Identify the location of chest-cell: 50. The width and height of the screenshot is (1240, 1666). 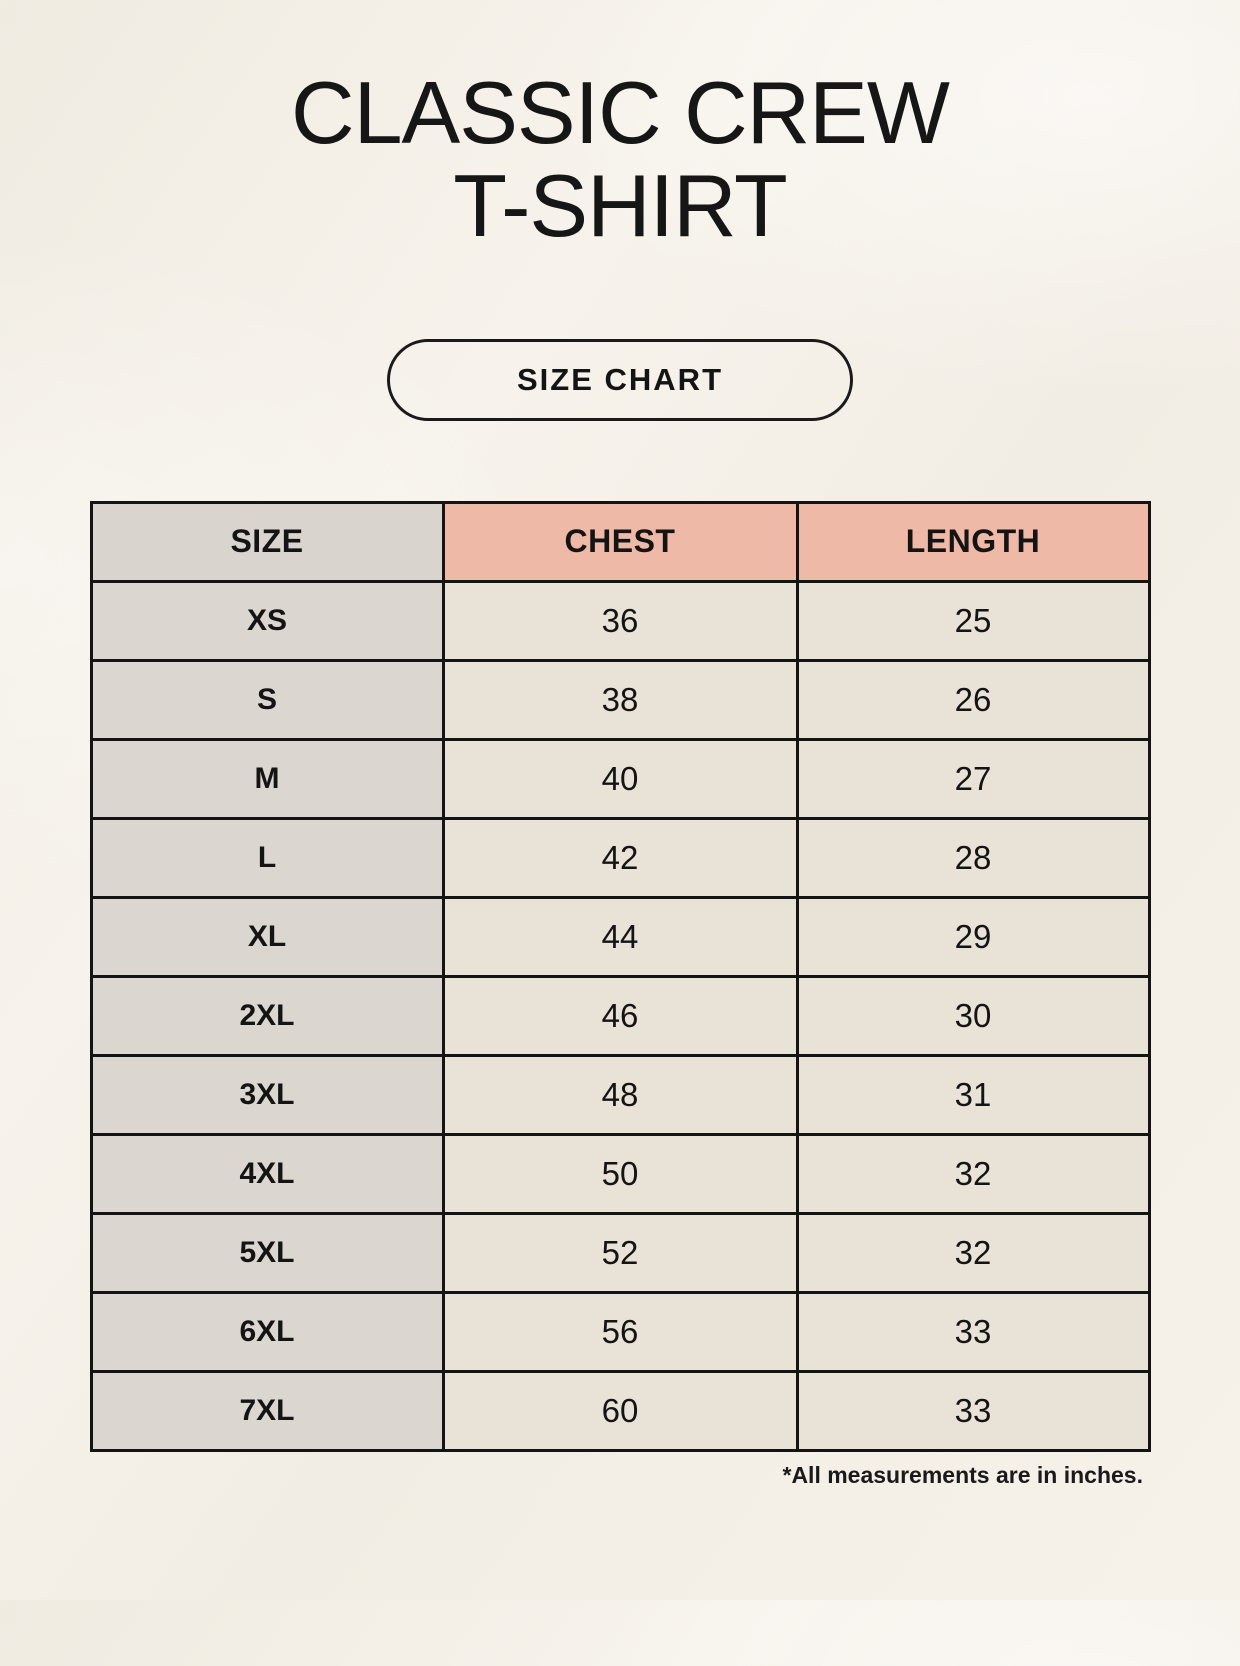
(620, 1173).